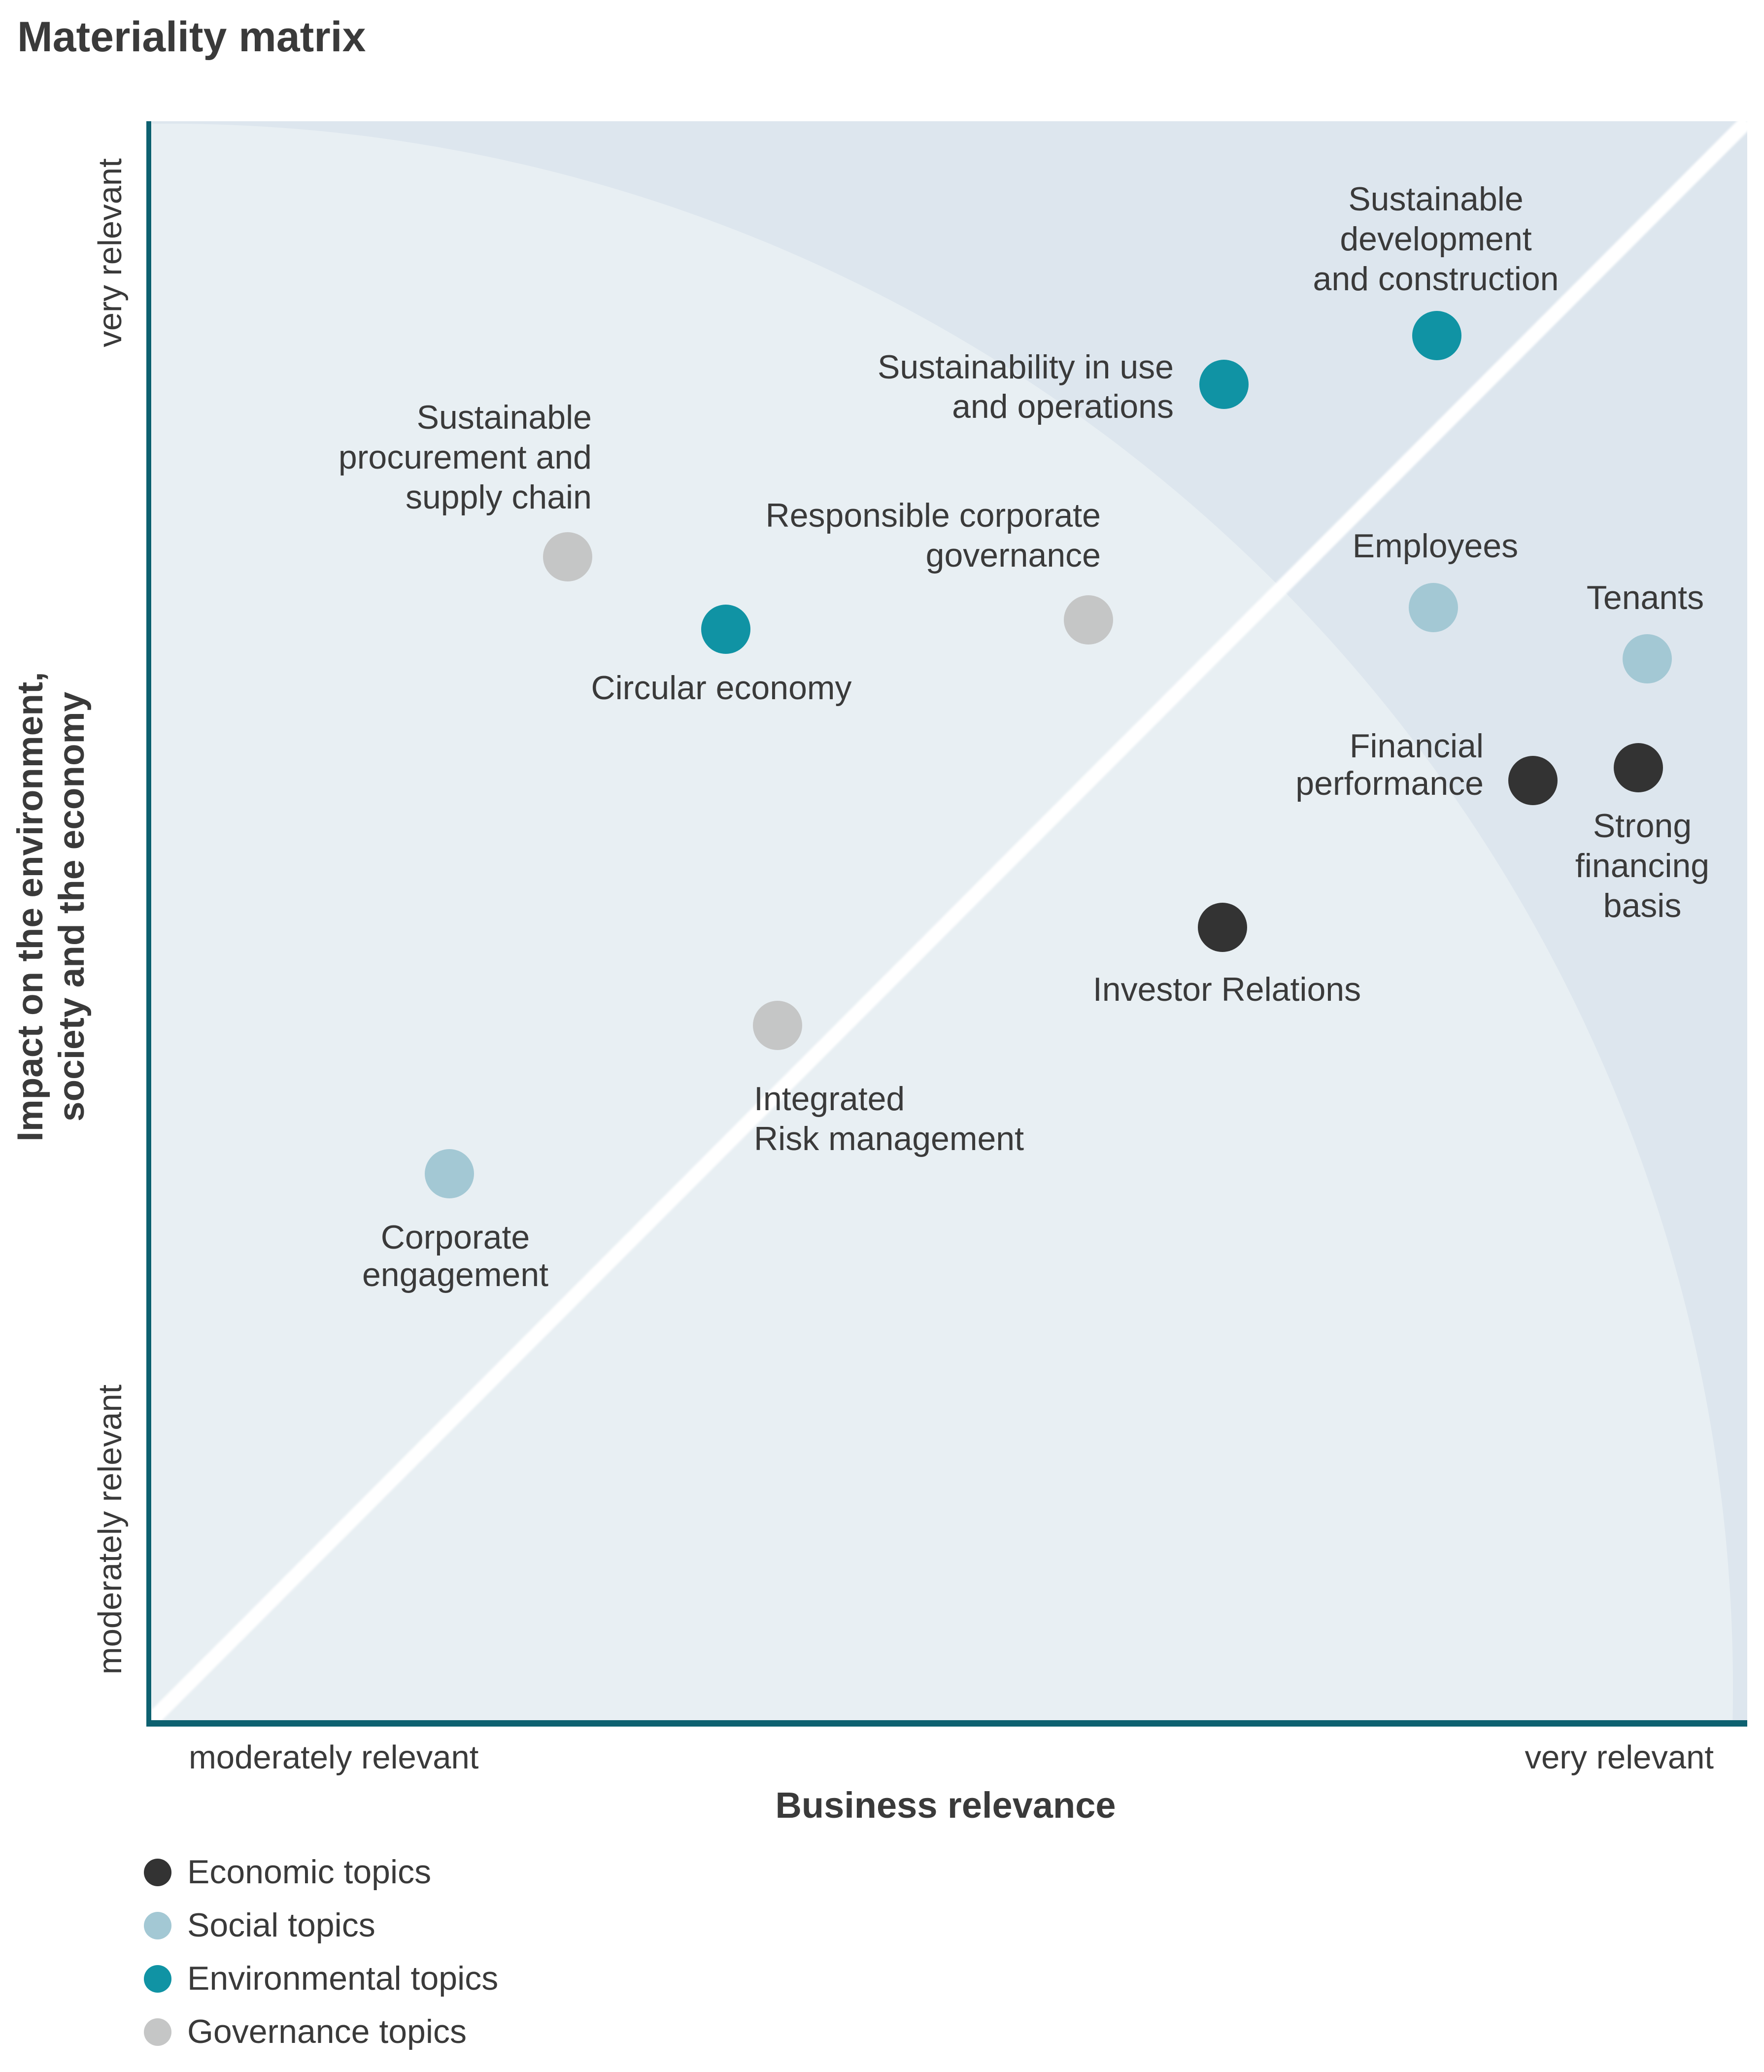 This screenshot has height=2072, width=1764. Describe the element at coordinates (499, 497) in the screenshot. I see `svg-text: supply chain` at that location.